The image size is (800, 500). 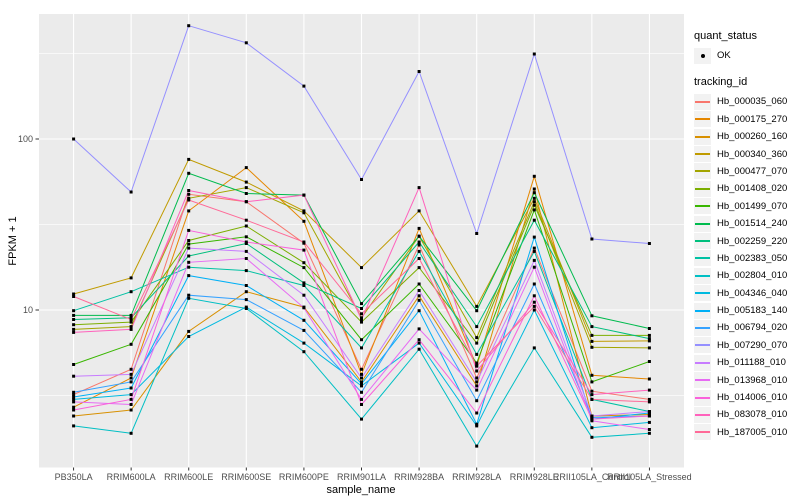 What do you see at coordinates (752, 311) in the screenshot?
I see `legend-label: Hb_005183_140` at bounding box center [752, 311].